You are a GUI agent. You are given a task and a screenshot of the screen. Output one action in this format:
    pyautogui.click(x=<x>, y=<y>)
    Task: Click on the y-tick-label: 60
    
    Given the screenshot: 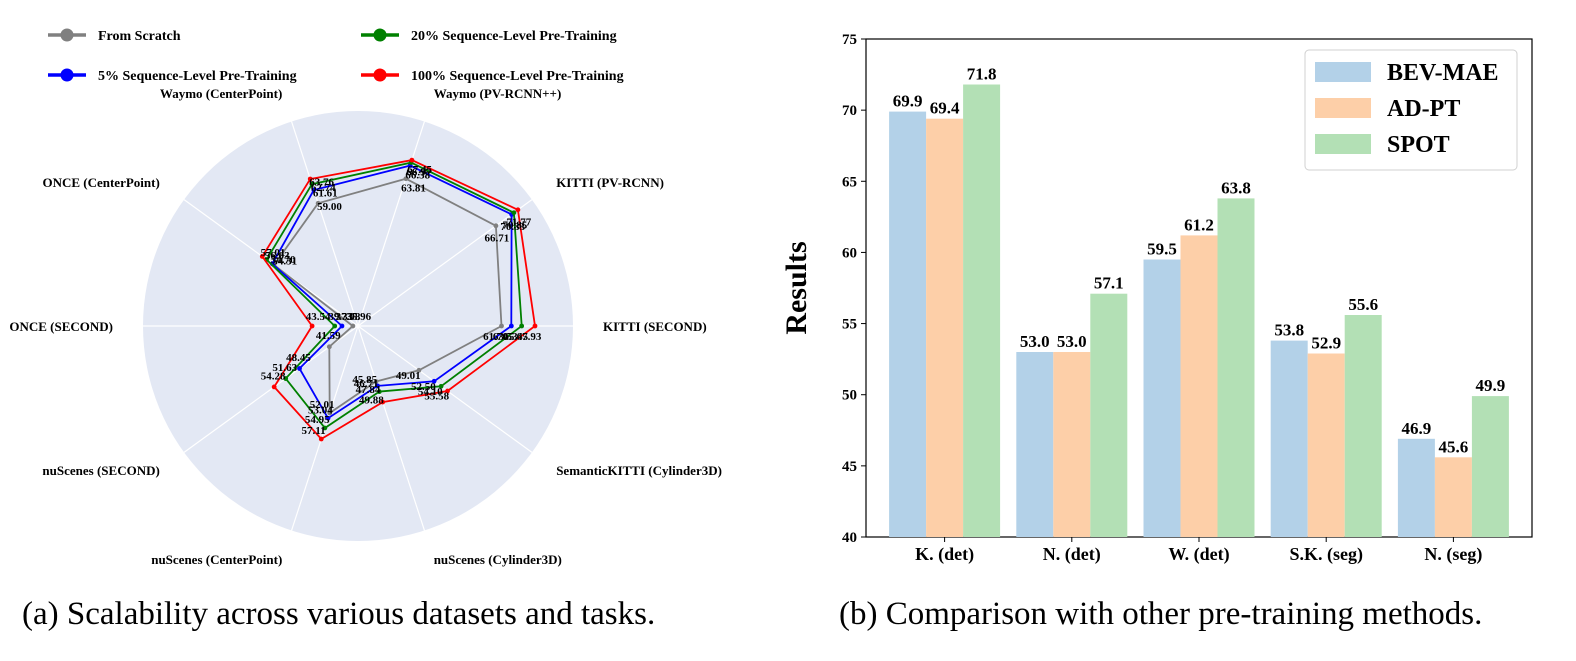 What is the action you would take?
    pyautogui.click(x=849, y=253)
    